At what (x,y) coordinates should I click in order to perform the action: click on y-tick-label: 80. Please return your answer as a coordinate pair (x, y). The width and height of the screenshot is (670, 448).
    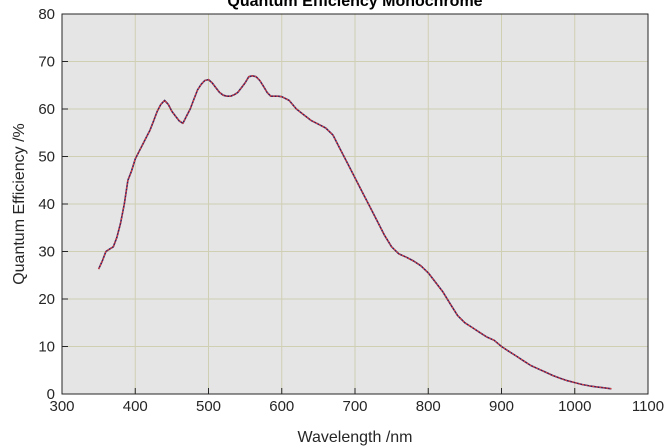
    Looking at the image, I should click on (46, 14).